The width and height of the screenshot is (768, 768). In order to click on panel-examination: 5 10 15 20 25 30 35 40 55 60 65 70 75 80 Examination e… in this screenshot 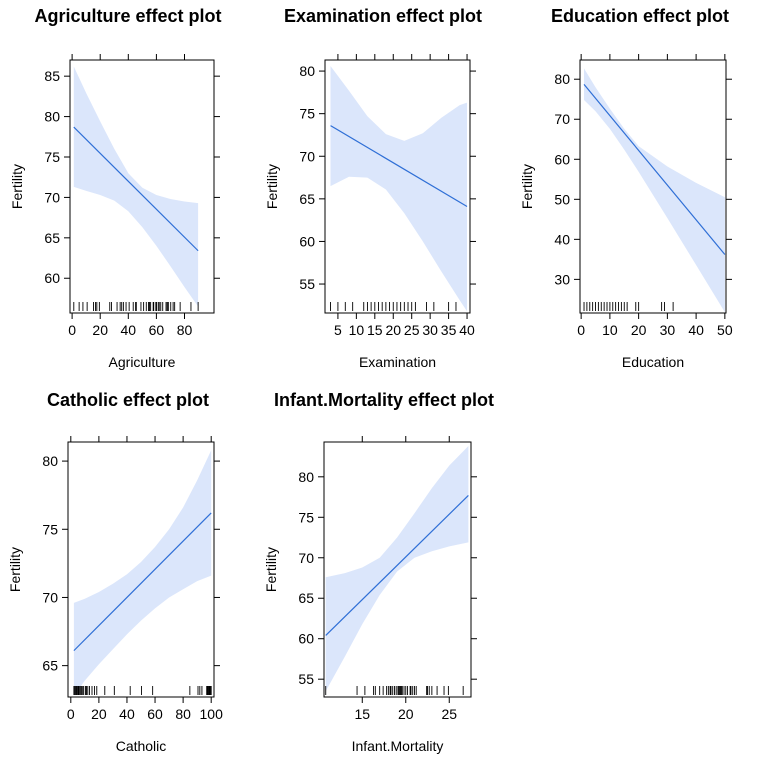, I will do `click(373, 188)`.